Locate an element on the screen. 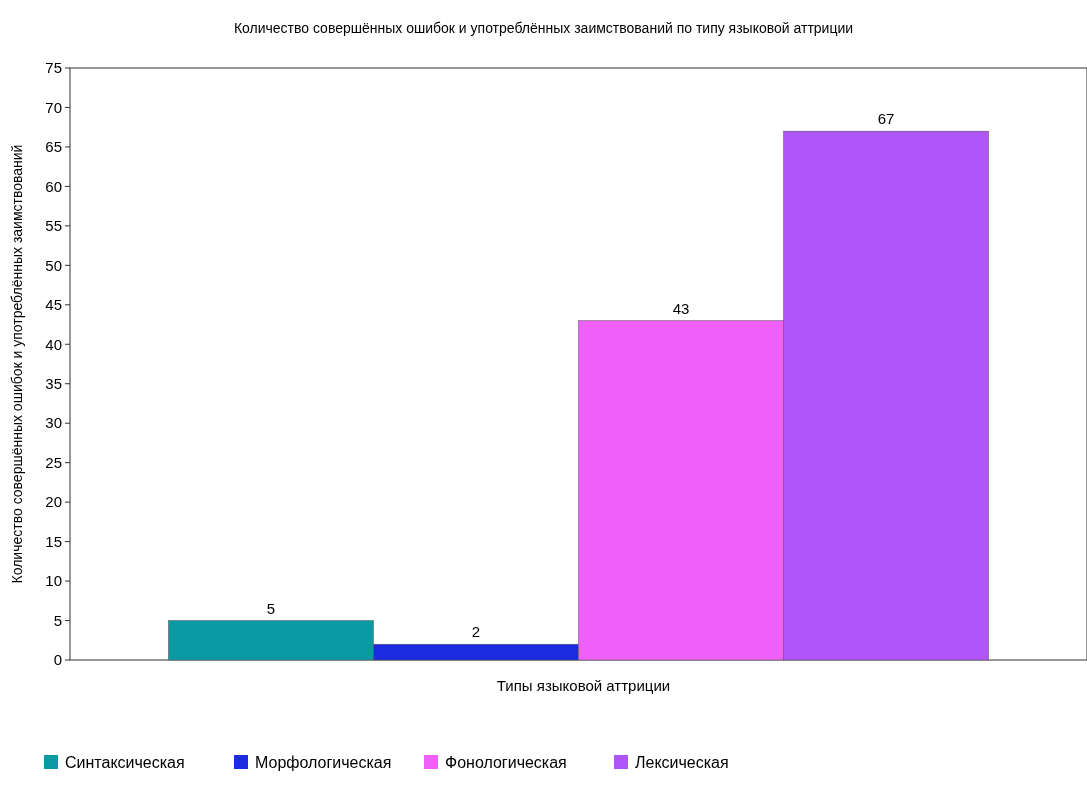  y-axis-title: Количество совершённых ошибок и употреблённых заимствований is located at coordinates (17, 364).